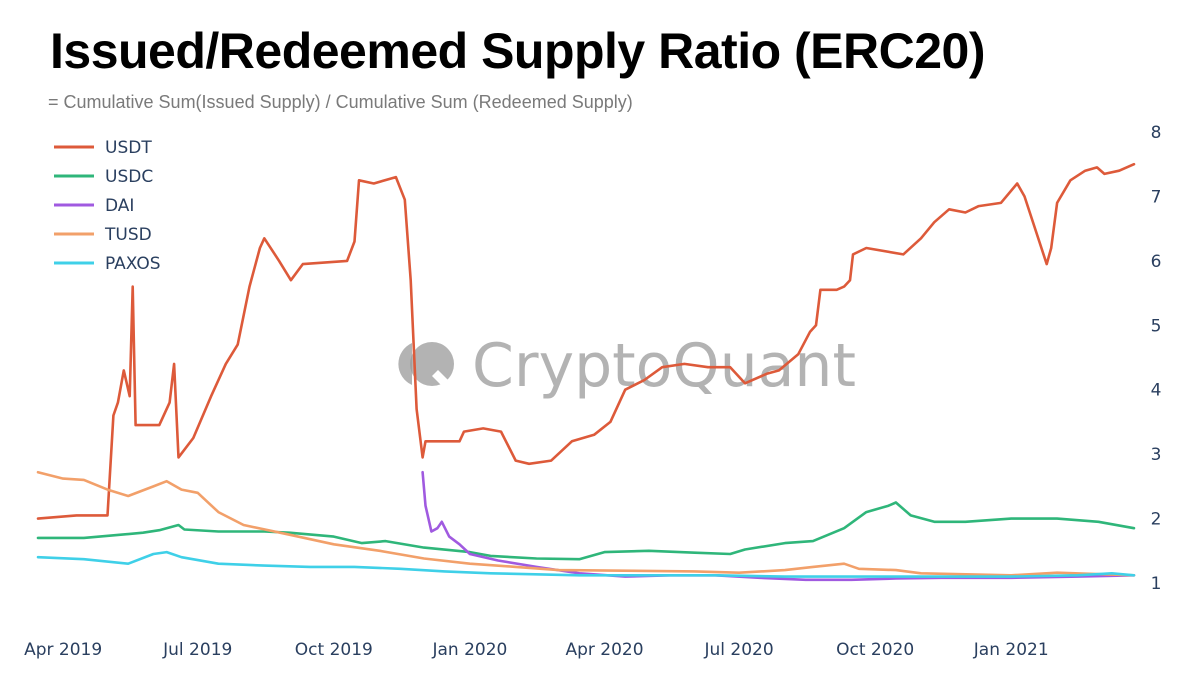 The image size is (1200, 698). What do you see at coordinates (586, 564) in the screenshot?
I see `series-line-paxos` at bounding box center [586, 564].